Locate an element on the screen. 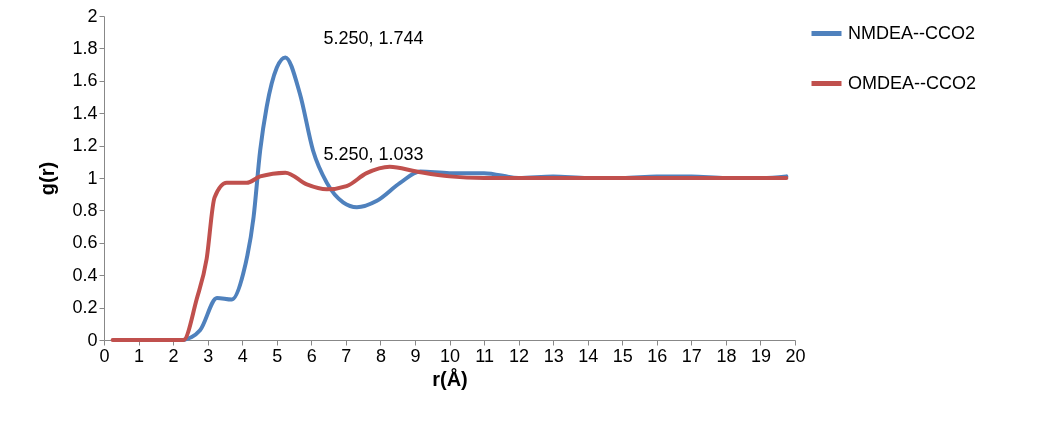 The height and width of the screenshot is (421, 1037). x-tick-label: 17 is located at coordinates (691, 355).